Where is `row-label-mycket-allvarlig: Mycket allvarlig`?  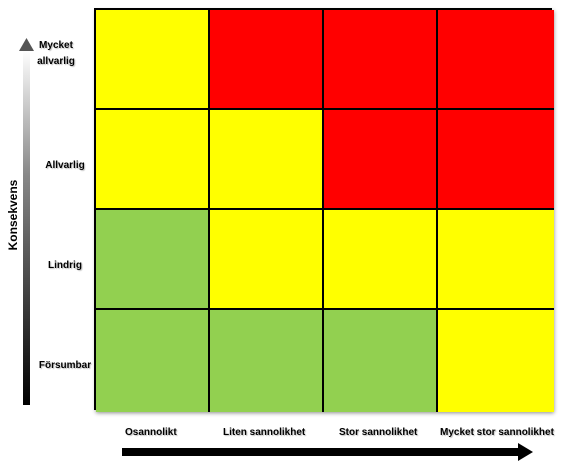
row-label-mycket-allvarlig: Mycket allvarlig is located at coordinates (56, 53).